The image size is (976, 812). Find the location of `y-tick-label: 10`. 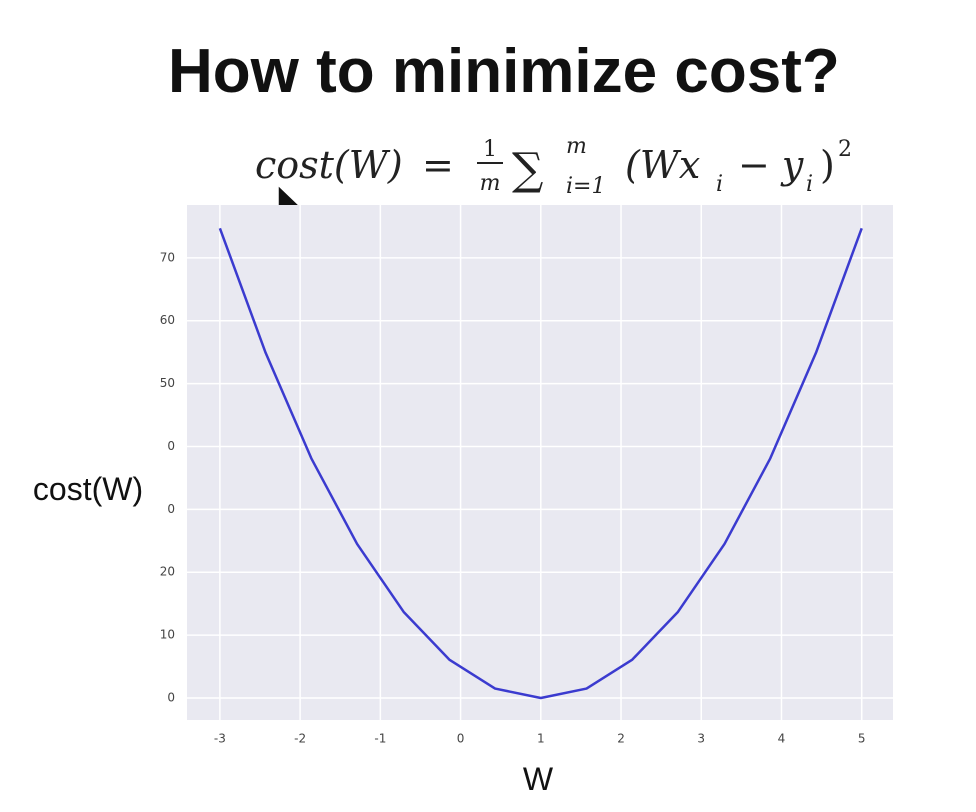

y-tick-label: 10 is located at coordinates (167, 635).